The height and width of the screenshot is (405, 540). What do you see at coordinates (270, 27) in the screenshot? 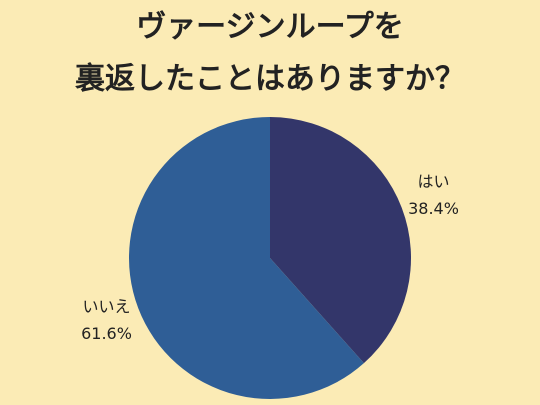
I see `chart-title: ヴァージンループを` at bounding box center [270, 27].